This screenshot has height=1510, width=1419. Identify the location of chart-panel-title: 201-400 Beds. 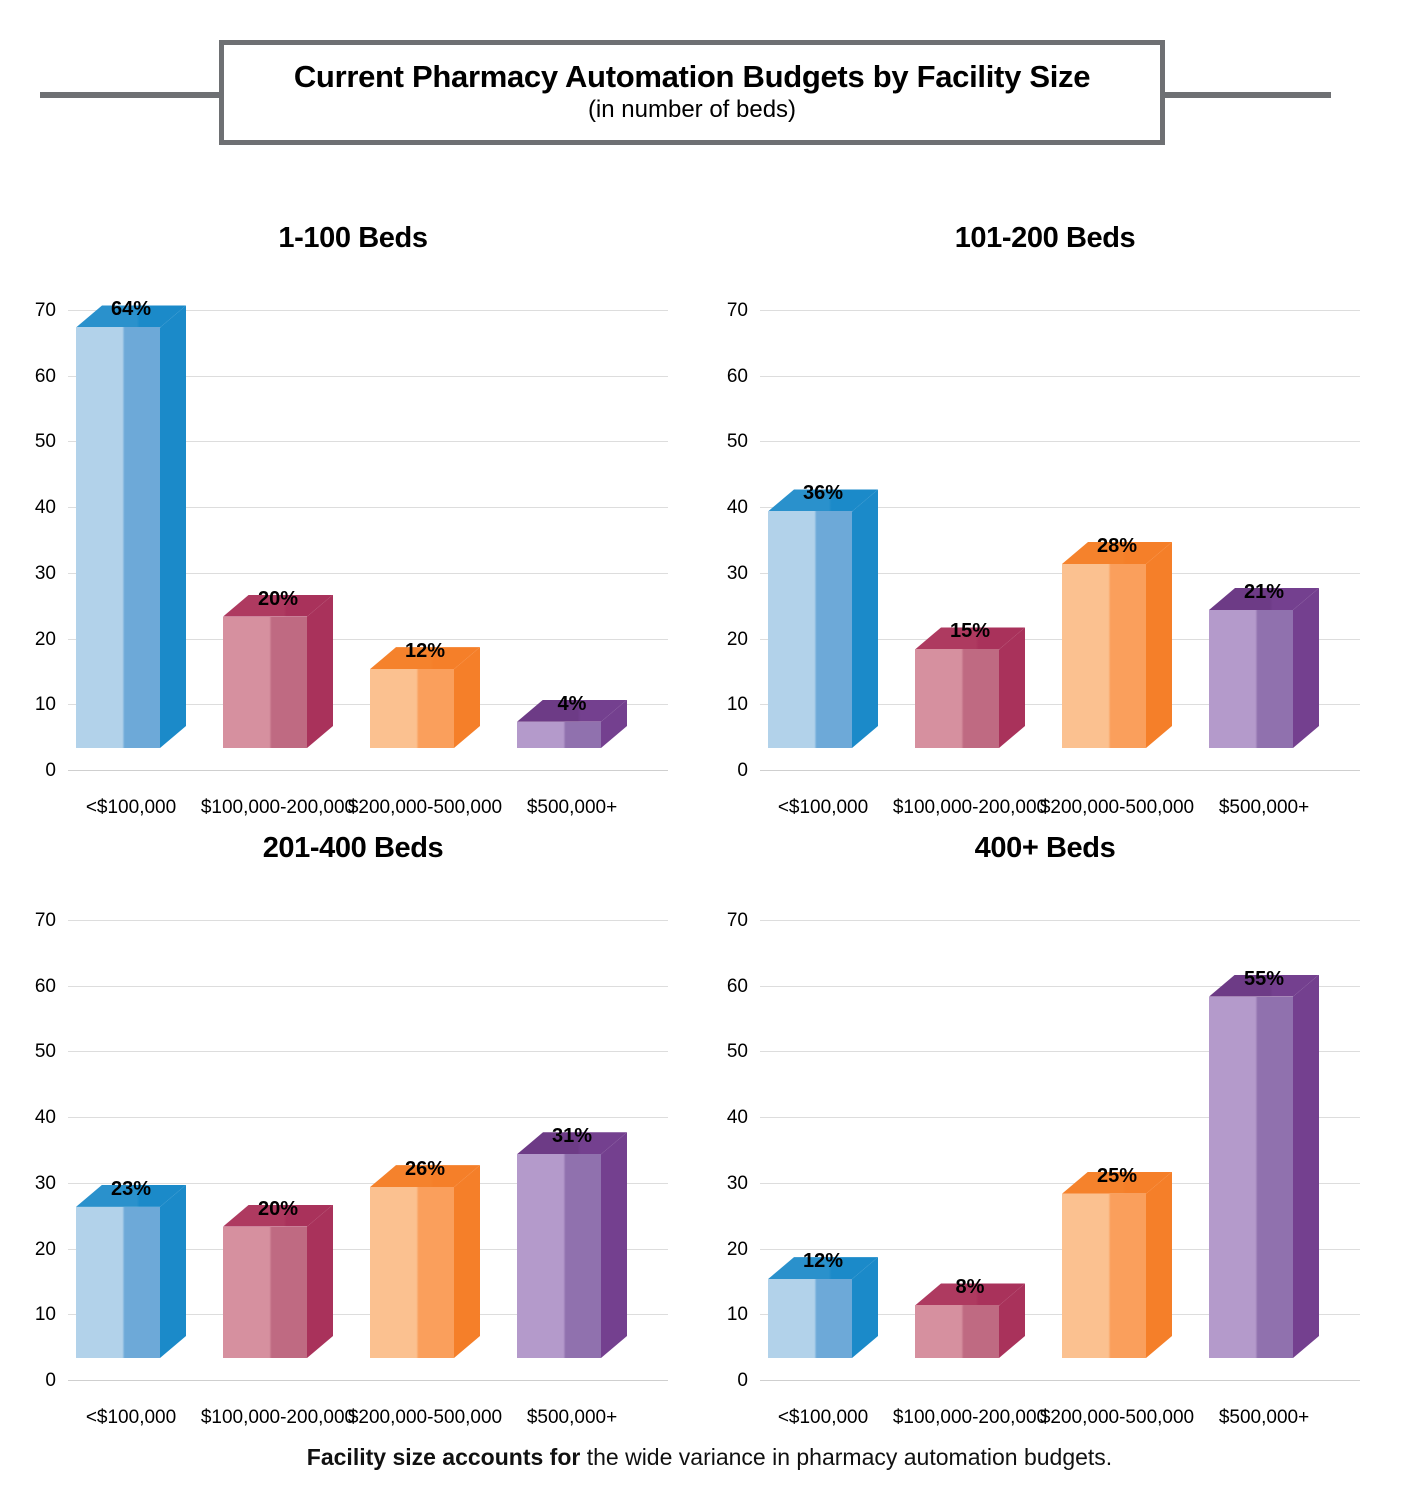
(353, 848).